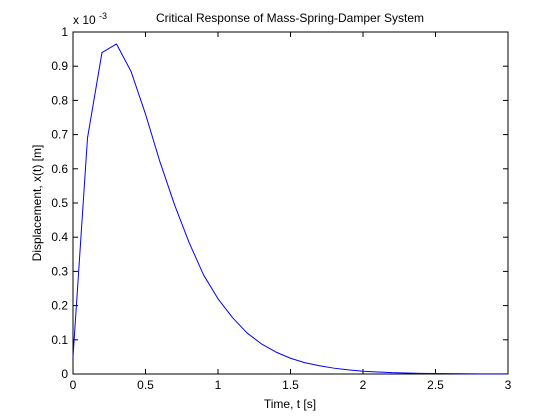 The height and width of the screenshot is (420, 560). Describe the element at coordinates (64, 374) in the screenshot. I see `y-tick-label: 0` at that location.